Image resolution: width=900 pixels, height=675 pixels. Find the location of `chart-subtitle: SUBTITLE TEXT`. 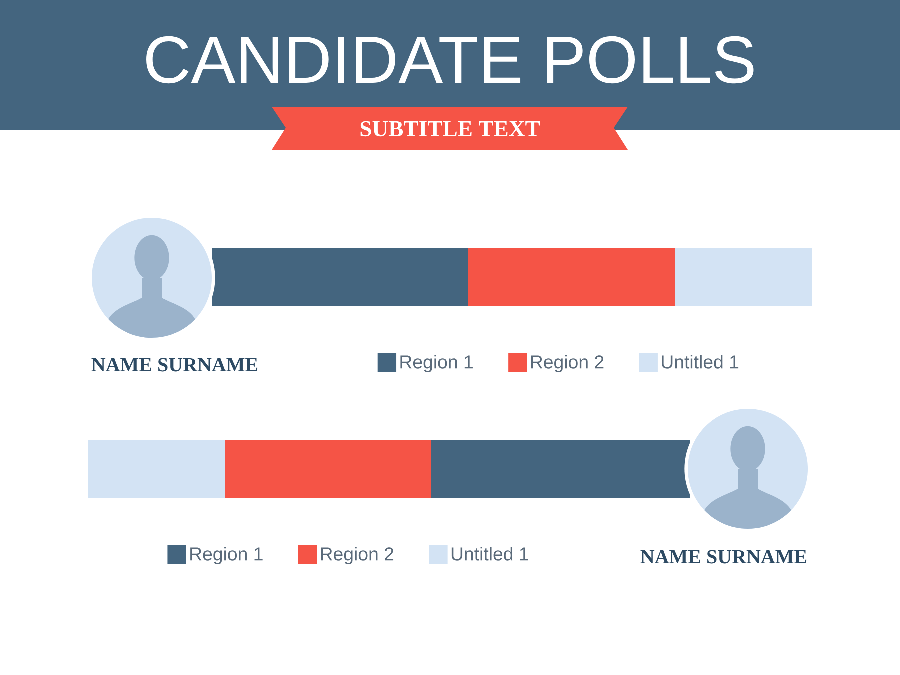

chart-subtitle: SUBTITLE TEXT is located at coordinates (450, 129).